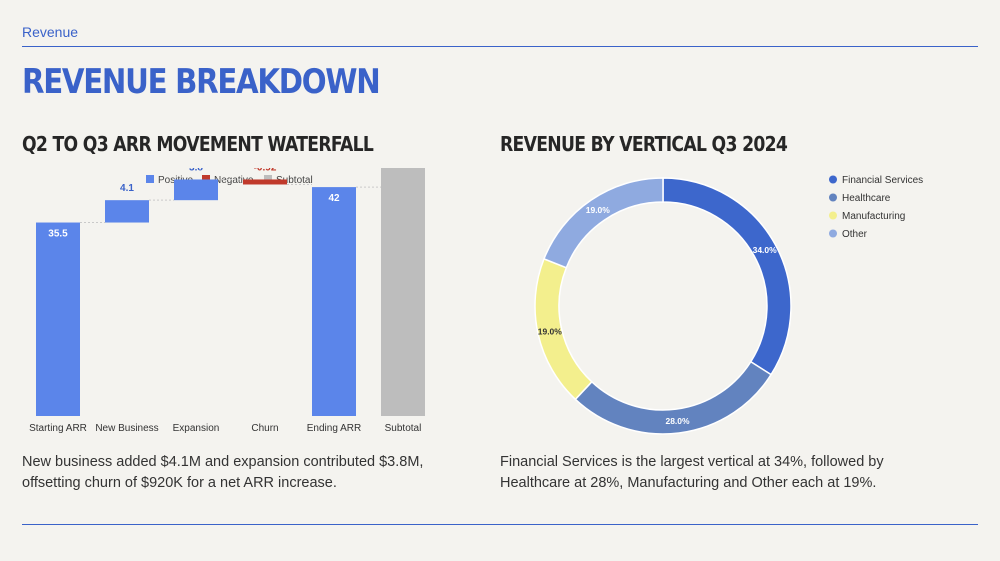 Image resolution: width=1000 pixels, height=561 pixels. I want to click on waterfall-bar-starting-arr, so click(58, 319).